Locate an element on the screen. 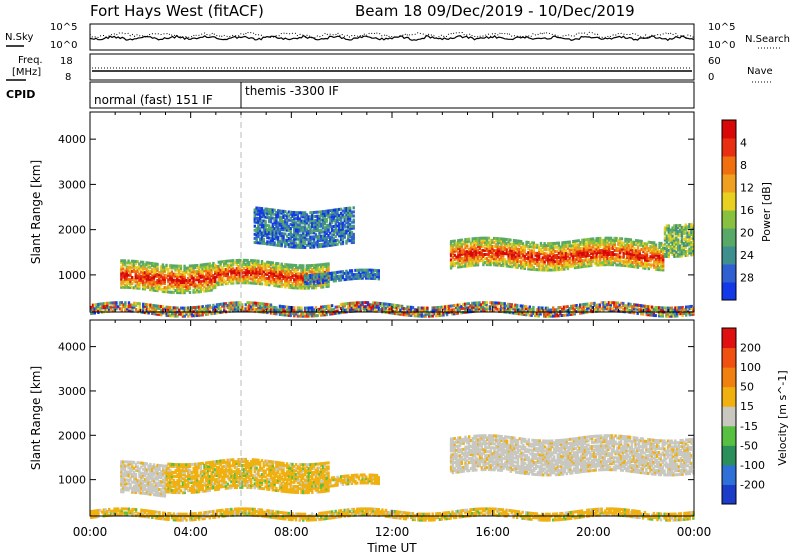 The width and height of the screenshot is (800, 554). freq-left-tick-top: 18 is located at coordinates (66, 61).